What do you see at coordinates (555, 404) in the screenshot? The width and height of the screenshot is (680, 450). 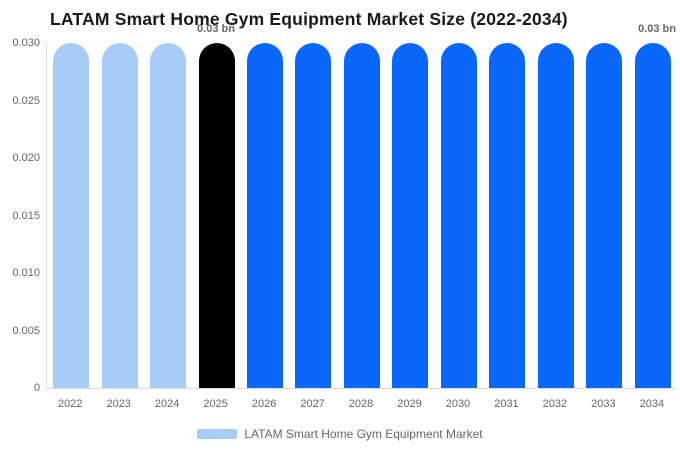 I see `x-label-2032: 2032` at bounding box center [555, 404].